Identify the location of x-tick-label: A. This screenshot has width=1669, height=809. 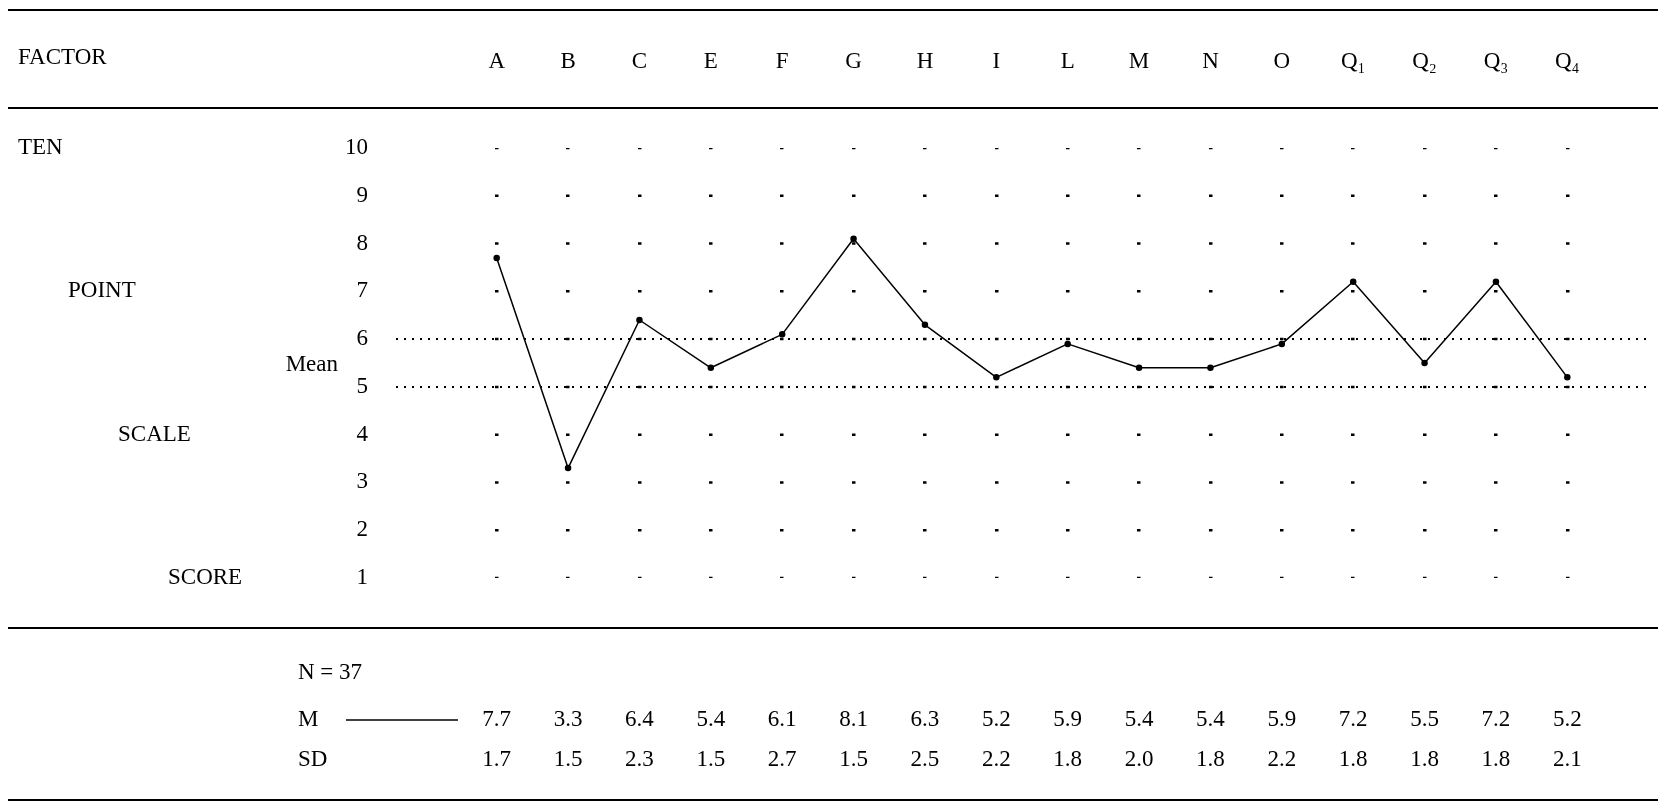
(497, 61).